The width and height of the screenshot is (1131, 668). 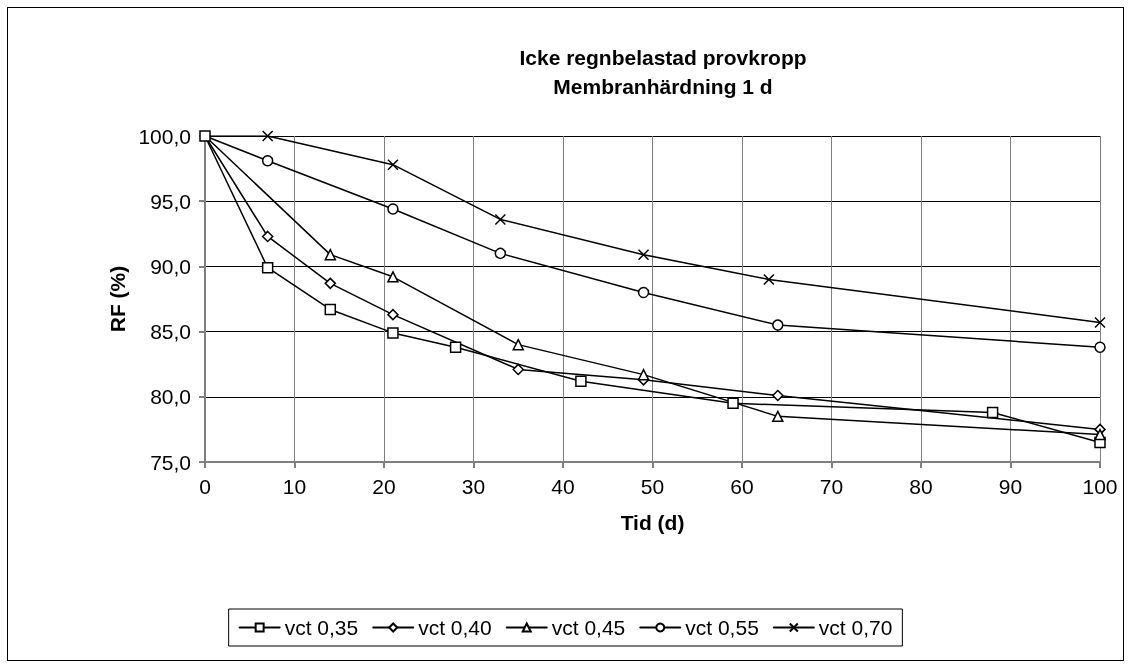 What do you see at coordinates (170, 201) in the screenshot?
I see `y-tick-label: 95,0` at bounding box center [170, 201].